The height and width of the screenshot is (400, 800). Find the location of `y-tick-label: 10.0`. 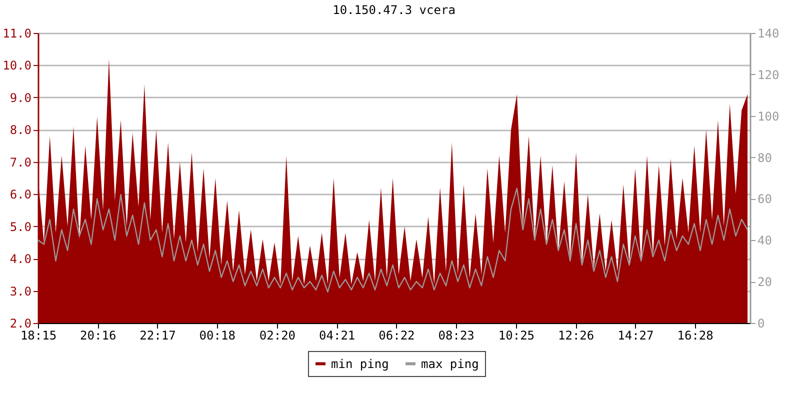

y-tick-label: 10.0 is located at coordinates (17, 65).